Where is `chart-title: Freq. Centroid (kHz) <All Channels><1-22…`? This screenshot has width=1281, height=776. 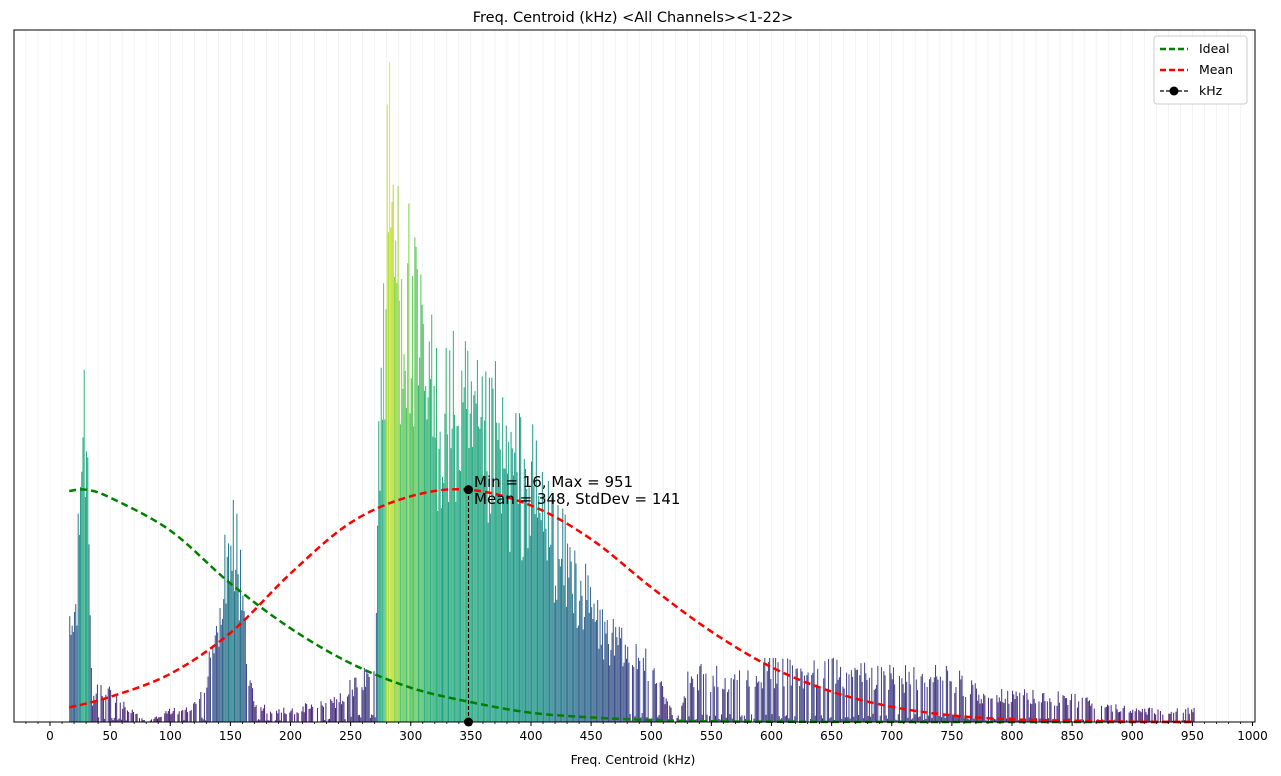
chart-title: Freq. Centroid (kHz) <All Channels><1-22… is located at coordinates (633, 18).